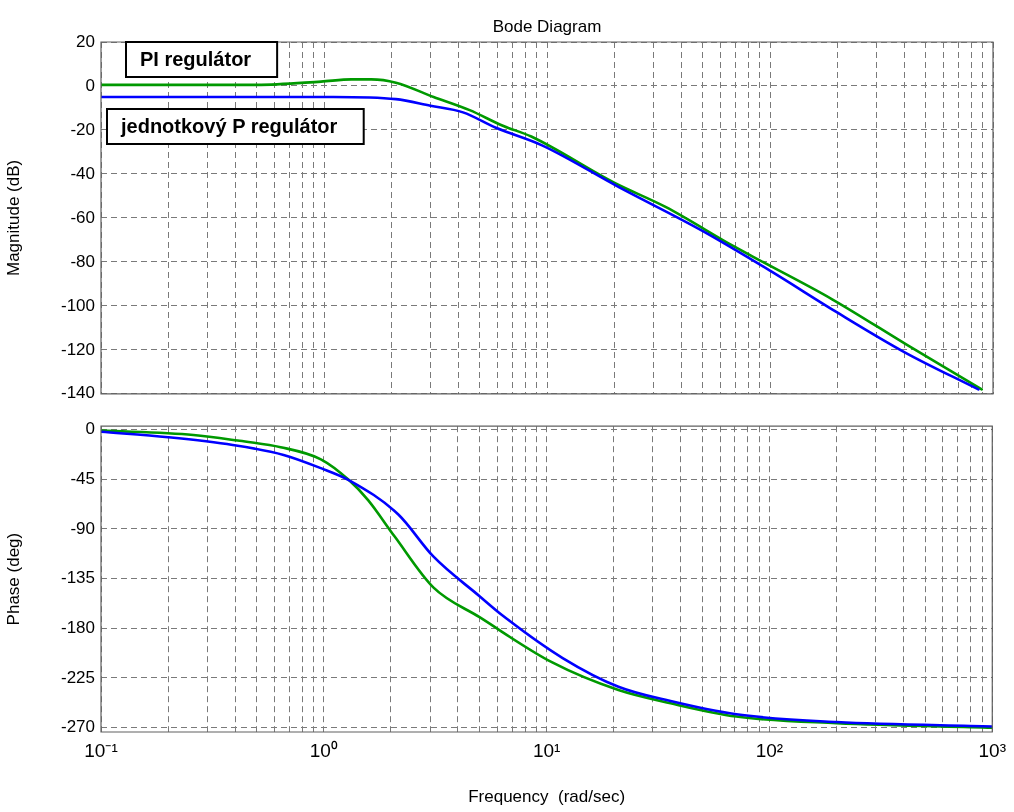 Image resolution: width=1014 pixels, height=812 pixels. What do you see at coordinates (77, 393) in the screenshot?
I see `y-tick-label: -140` at bounding box center [77, 393].